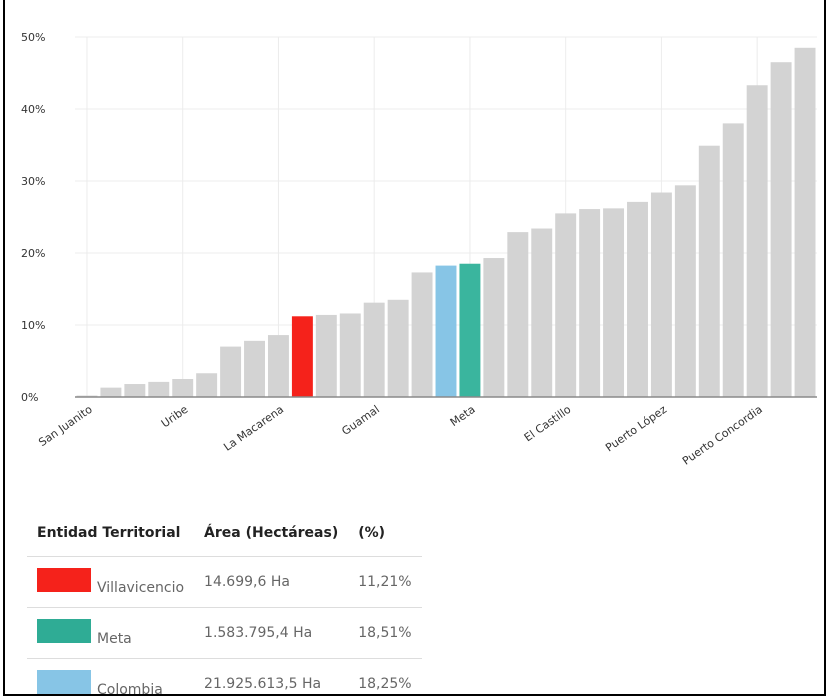 The height and width of the screenshot is (698, 832). I want to click on percent-cell: 11,21%, so click(385, 582).